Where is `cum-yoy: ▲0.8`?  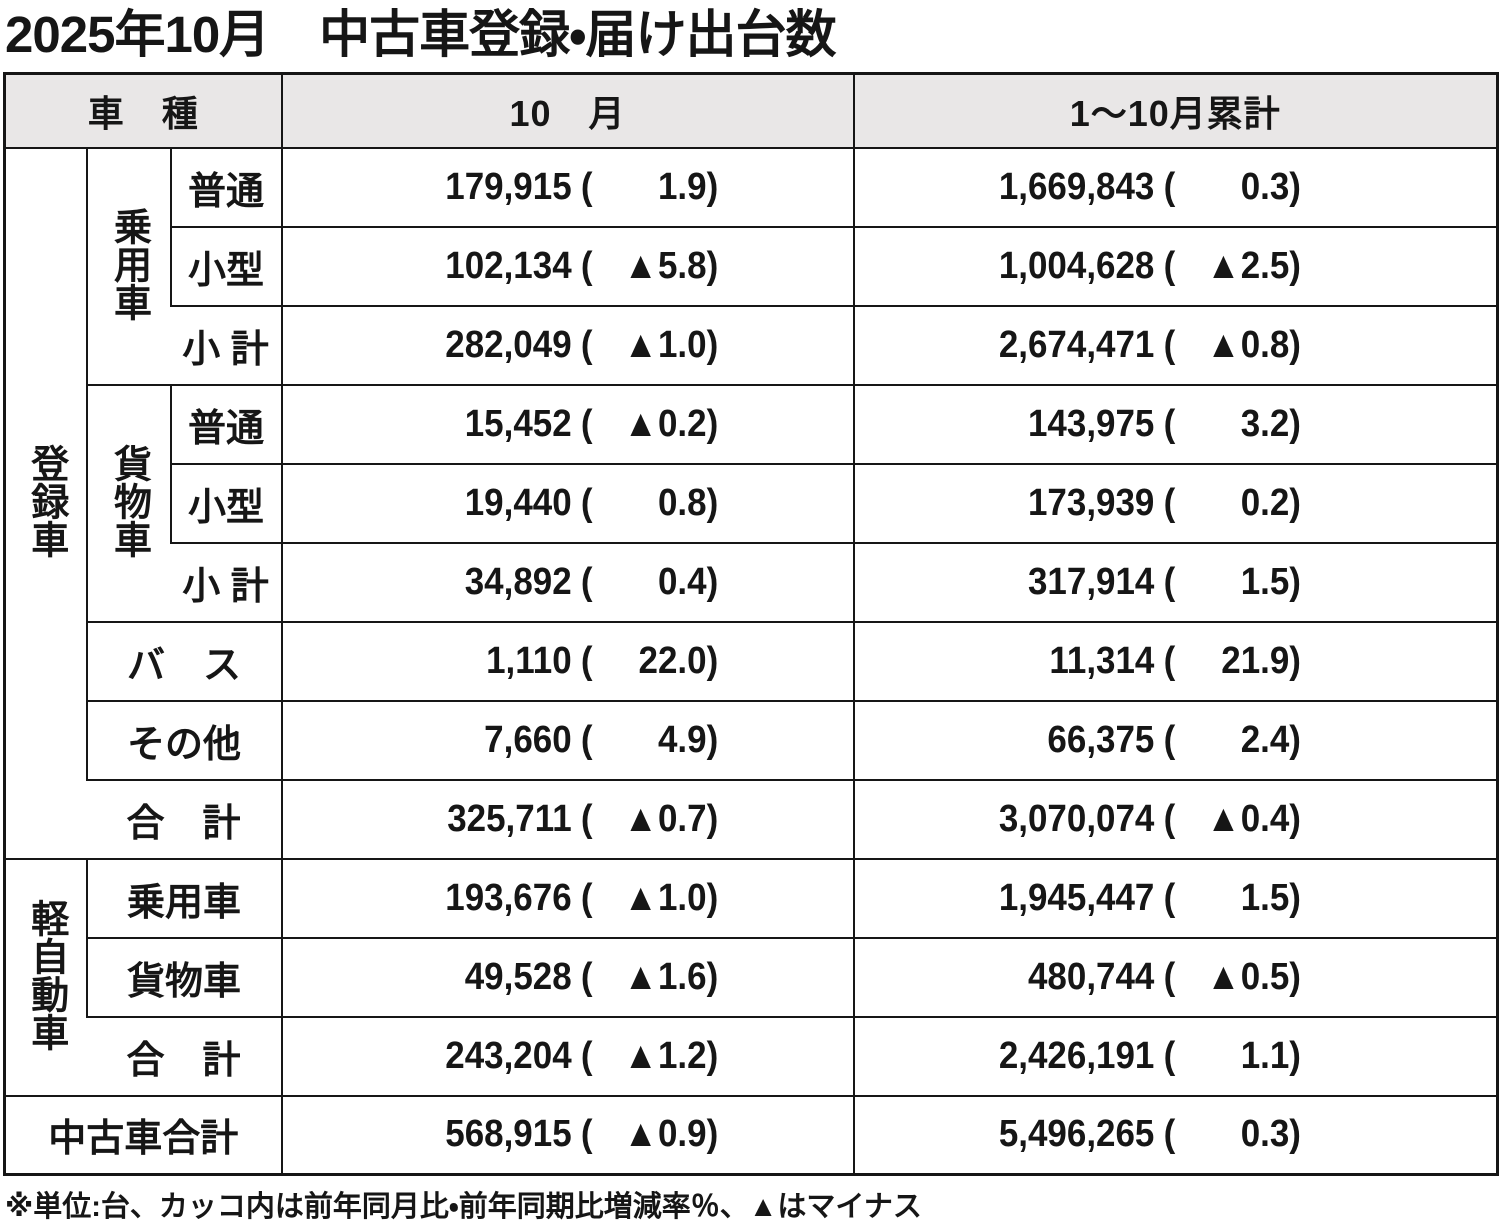
cum-yoy: ▲0.8 is located at coordinates (1247, 344).